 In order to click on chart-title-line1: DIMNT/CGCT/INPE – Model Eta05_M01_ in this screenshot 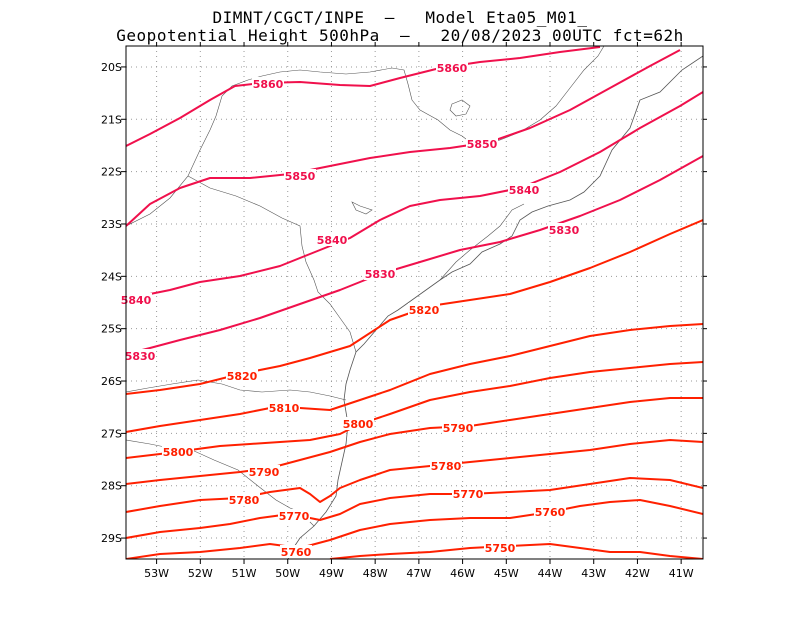, I will do `click(400, 17)`.